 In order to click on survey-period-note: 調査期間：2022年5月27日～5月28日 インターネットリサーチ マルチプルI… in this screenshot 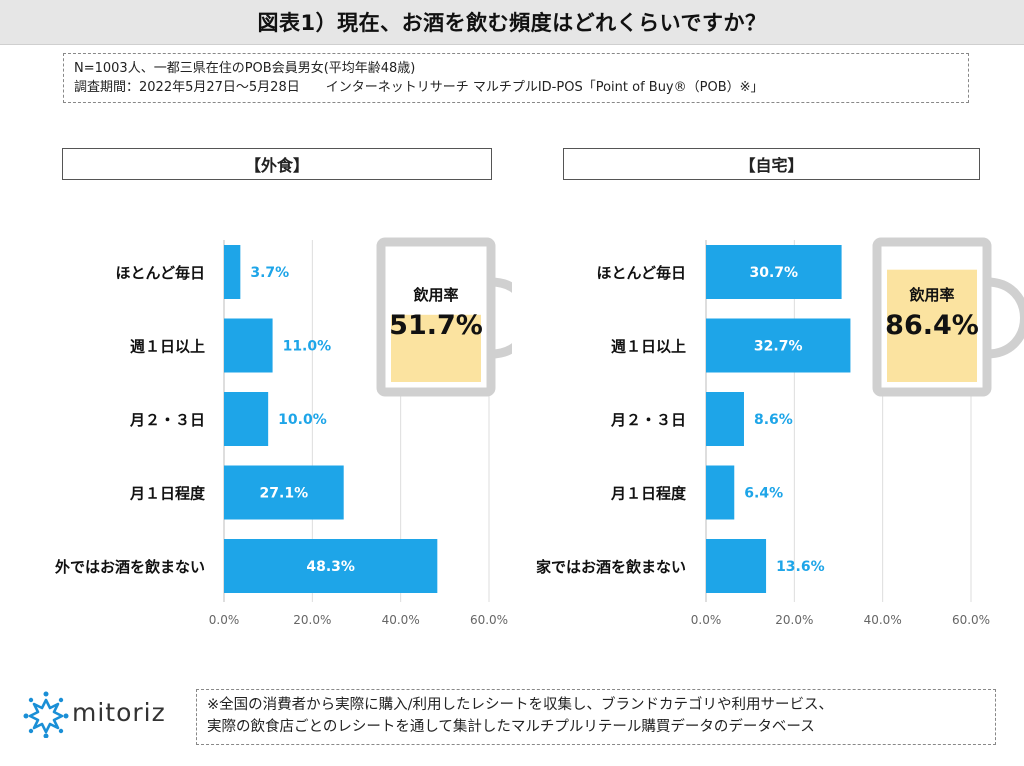, I will do `click(419, 87)`.